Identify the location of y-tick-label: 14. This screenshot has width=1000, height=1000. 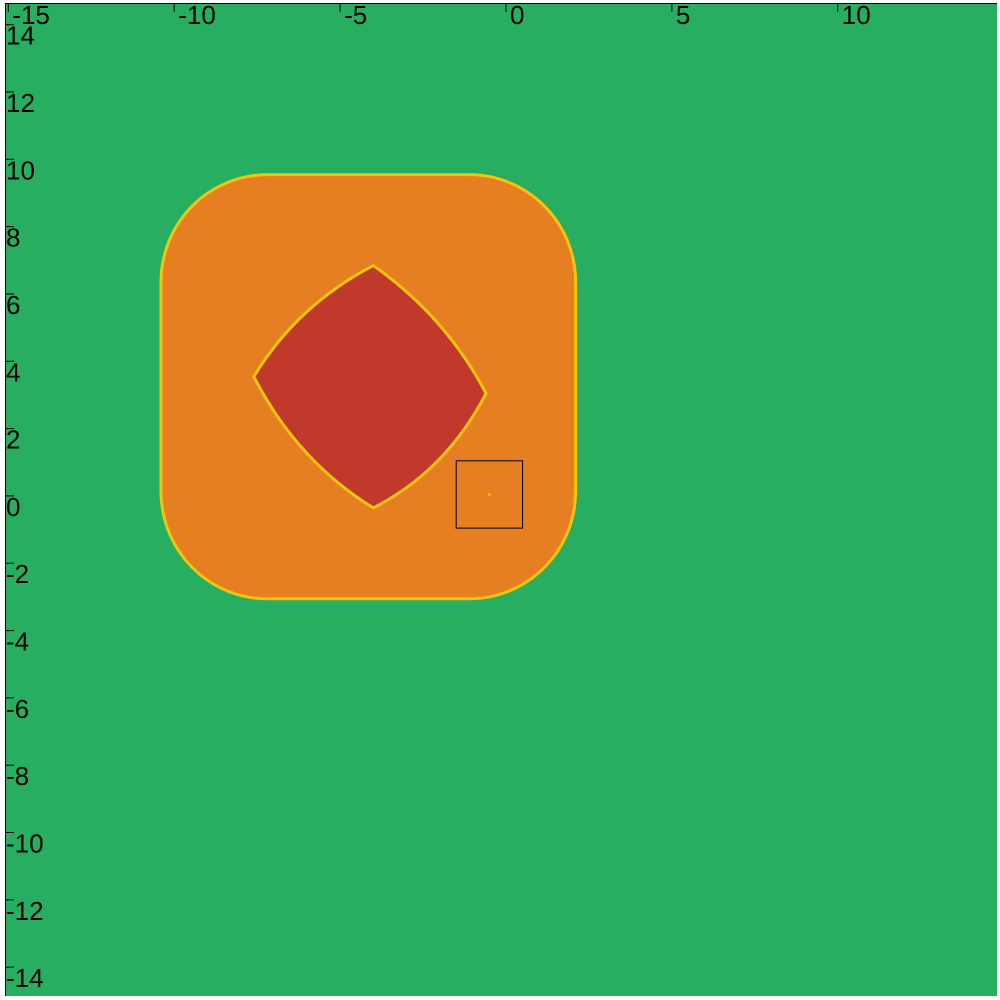
(20, 36).